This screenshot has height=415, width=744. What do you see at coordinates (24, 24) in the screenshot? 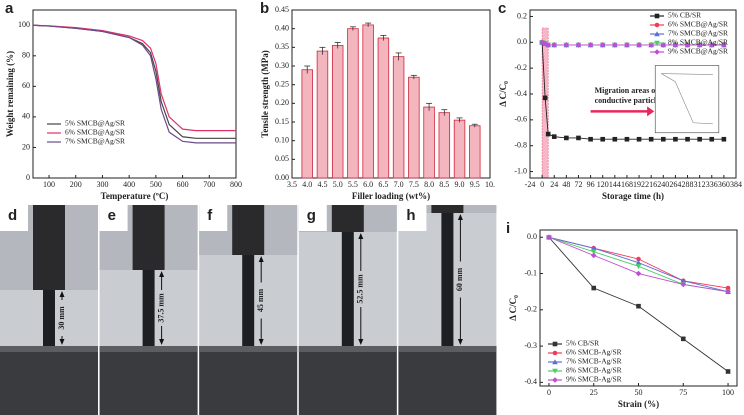
I see `y-tick-label: 100` at bounding box center [24, 24].